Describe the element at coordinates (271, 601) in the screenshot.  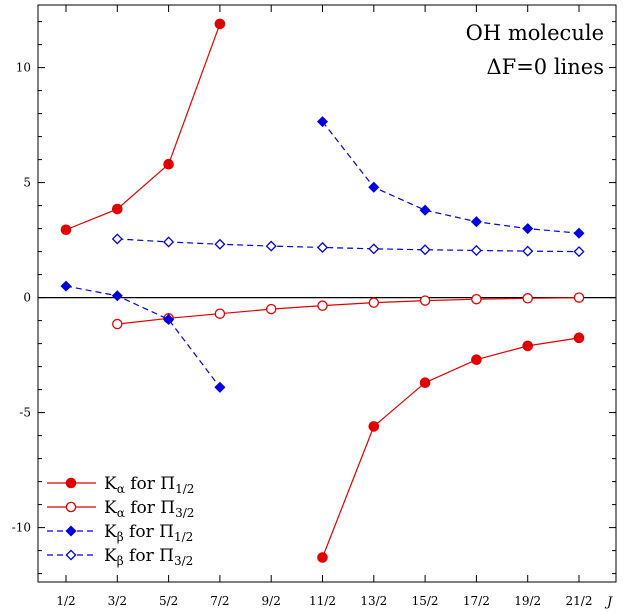
I see `x-tick-label: 9/2` at that location.